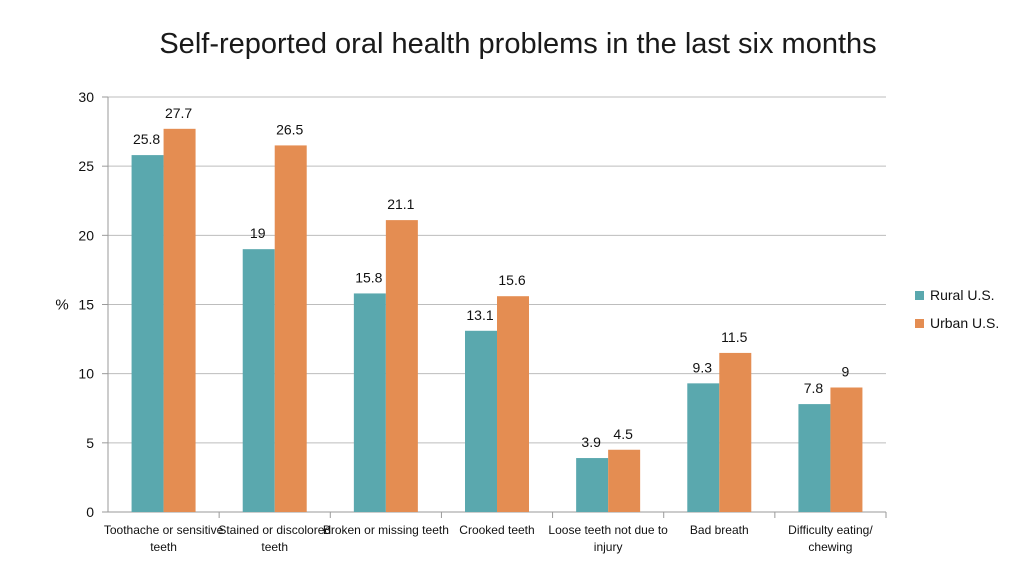 The height and width of the screenshot is (567, 1018). Describe the element at coordinates (830, 547) in the screenshot. I see `x-tick-label: chewing` at that location.